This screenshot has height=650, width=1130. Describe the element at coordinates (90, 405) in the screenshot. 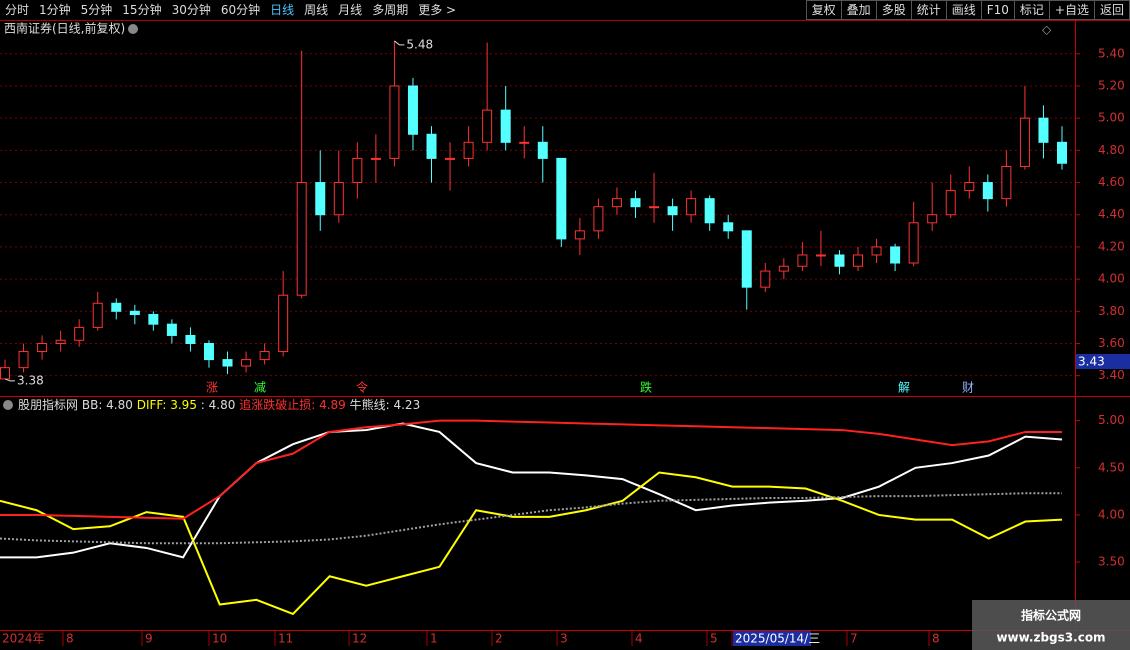

I see `legend-name: BB` at that location.